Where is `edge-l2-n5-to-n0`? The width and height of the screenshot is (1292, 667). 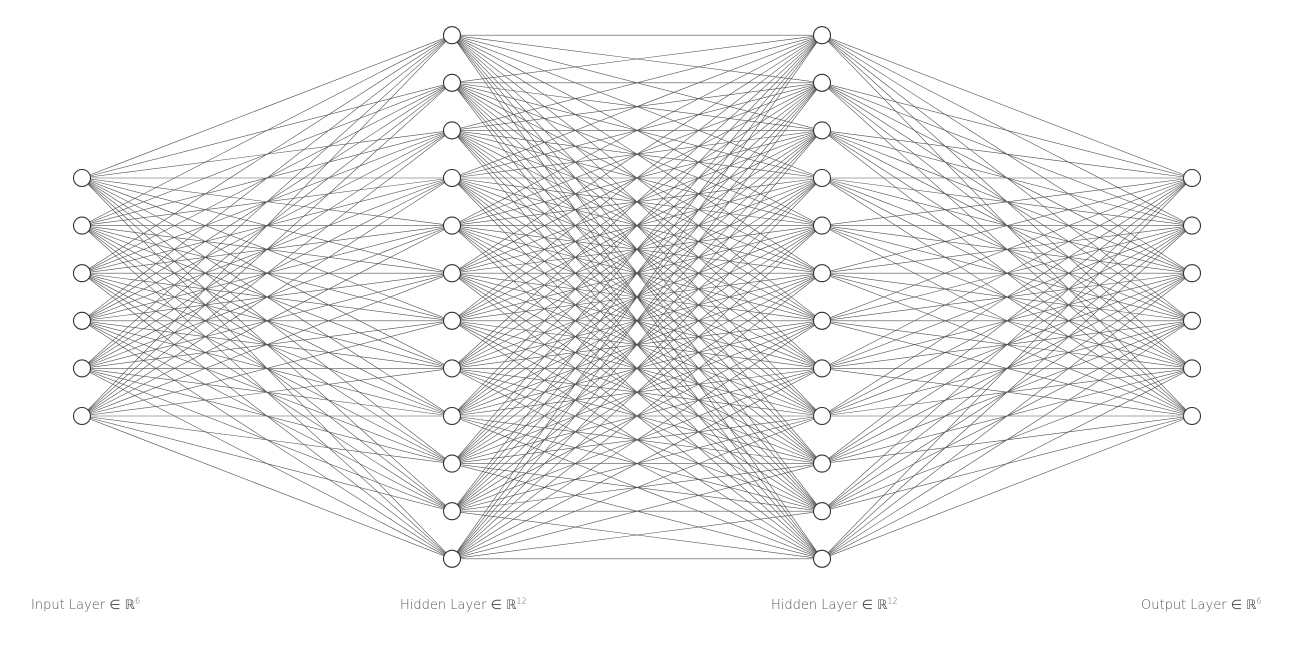 edge-l2-n5-to-n0 is located at coordinates (1007, 225).